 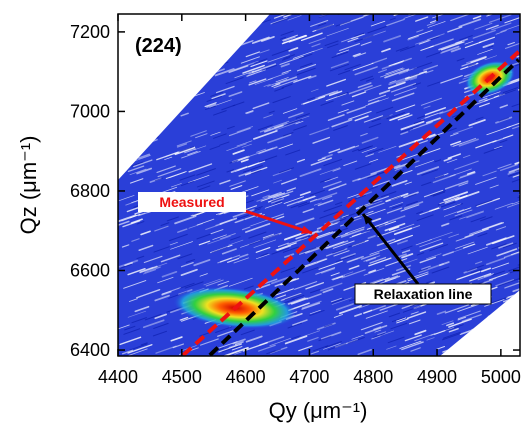 I want to click on callout-box, so click(x=423, y=294).